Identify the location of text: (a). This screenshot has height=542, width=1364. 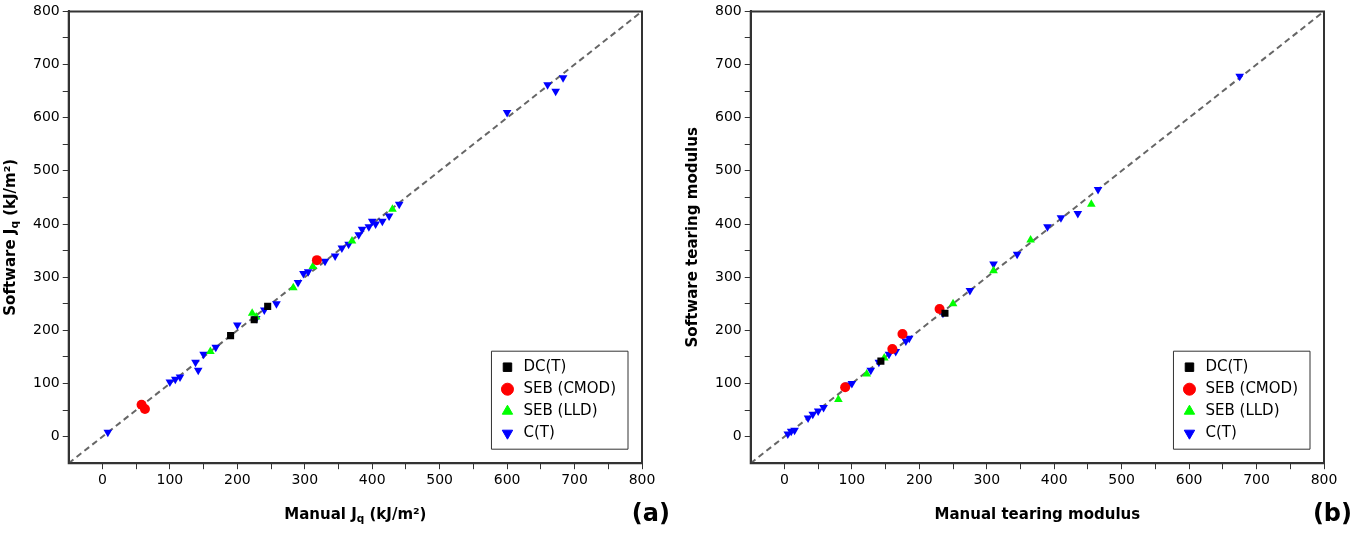
(650, 513).